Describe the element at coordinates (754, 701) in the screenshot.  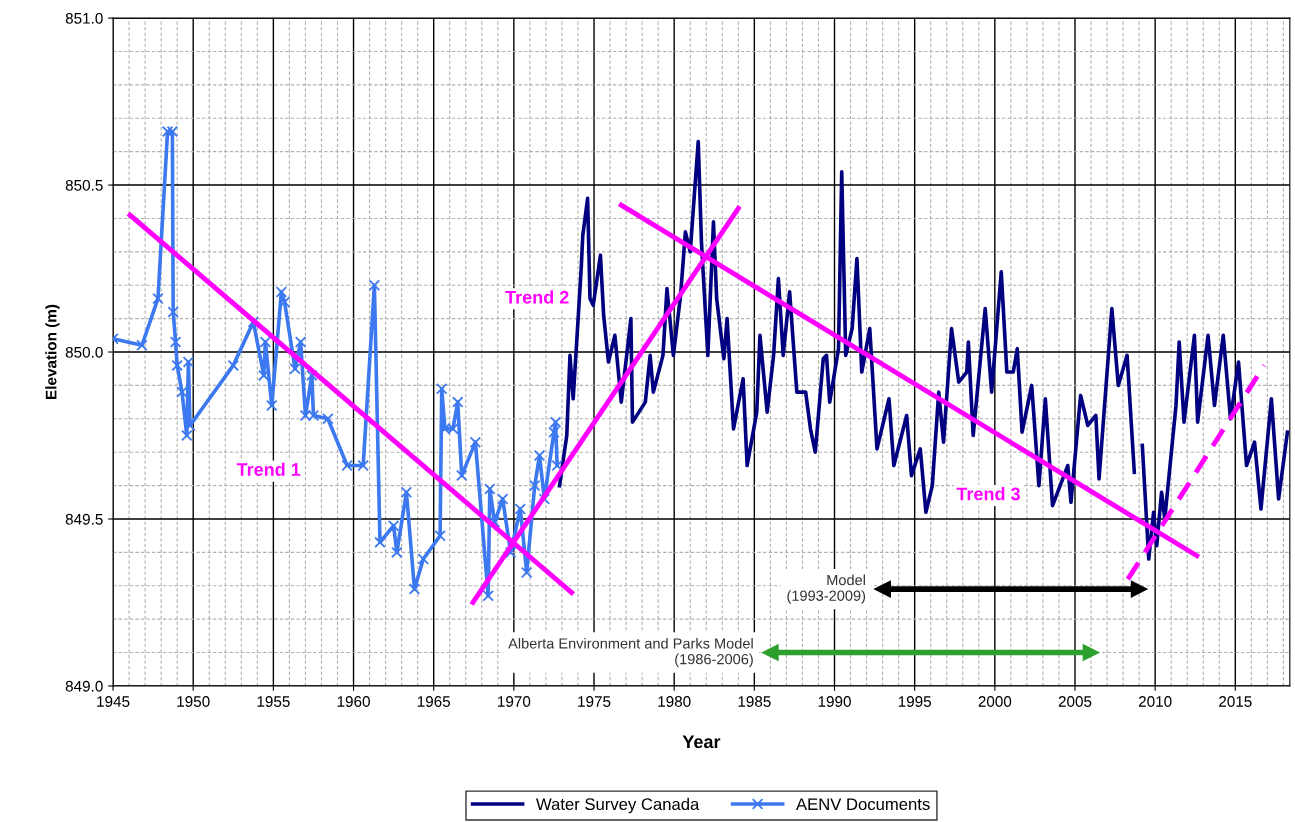
I see `x-tick-label: 1985` at that location.